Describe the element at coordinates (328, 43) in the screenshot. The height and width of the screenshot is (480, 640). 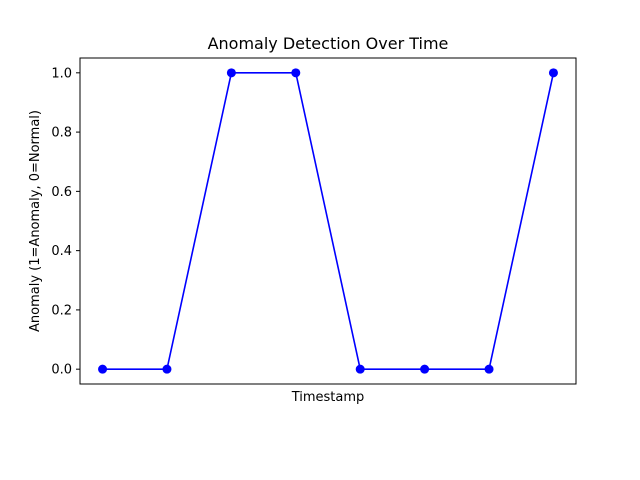
I see `chart-title: Anomaly Detection Over Time` at that location.